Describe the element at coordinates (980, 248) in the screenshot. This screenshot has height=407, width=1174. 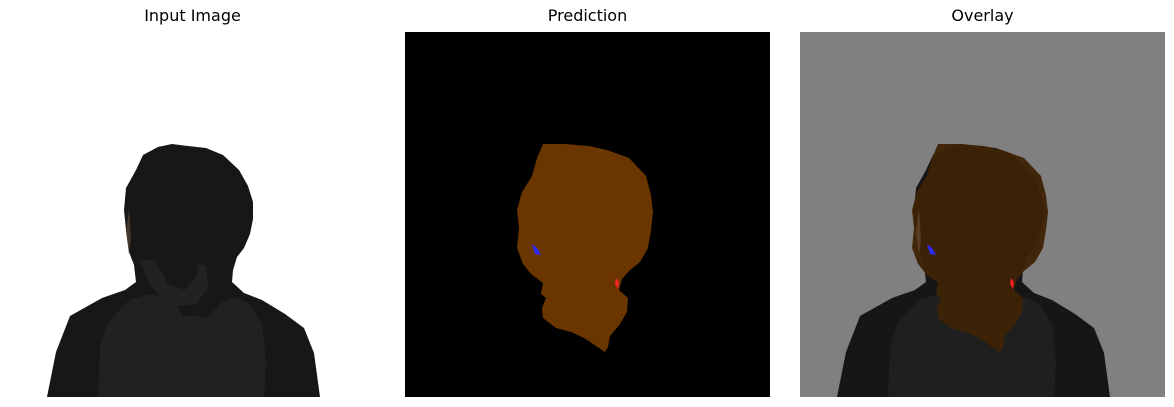
I see `overlay-hair-mask` at that location.